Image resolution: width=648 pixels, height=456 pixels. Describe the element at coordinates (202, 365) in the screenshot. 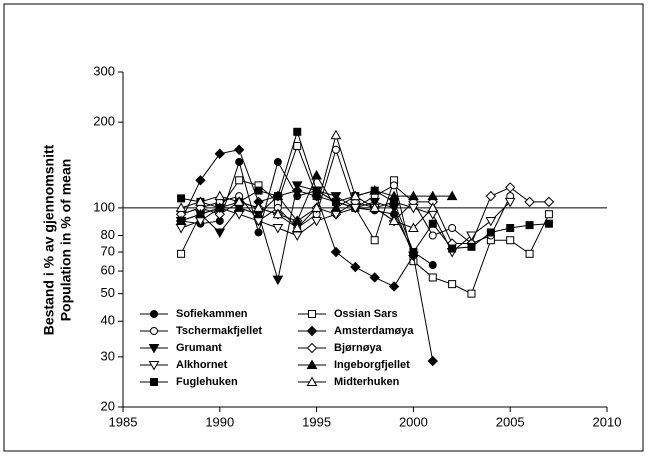

I see `legend-label: Alkhornet` at that location.